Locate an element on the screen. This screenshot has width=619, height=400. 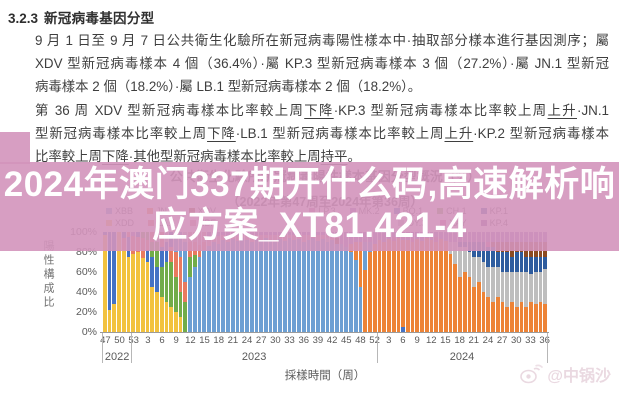
x-tick-label: 36 is located at coordinates (304, 340).